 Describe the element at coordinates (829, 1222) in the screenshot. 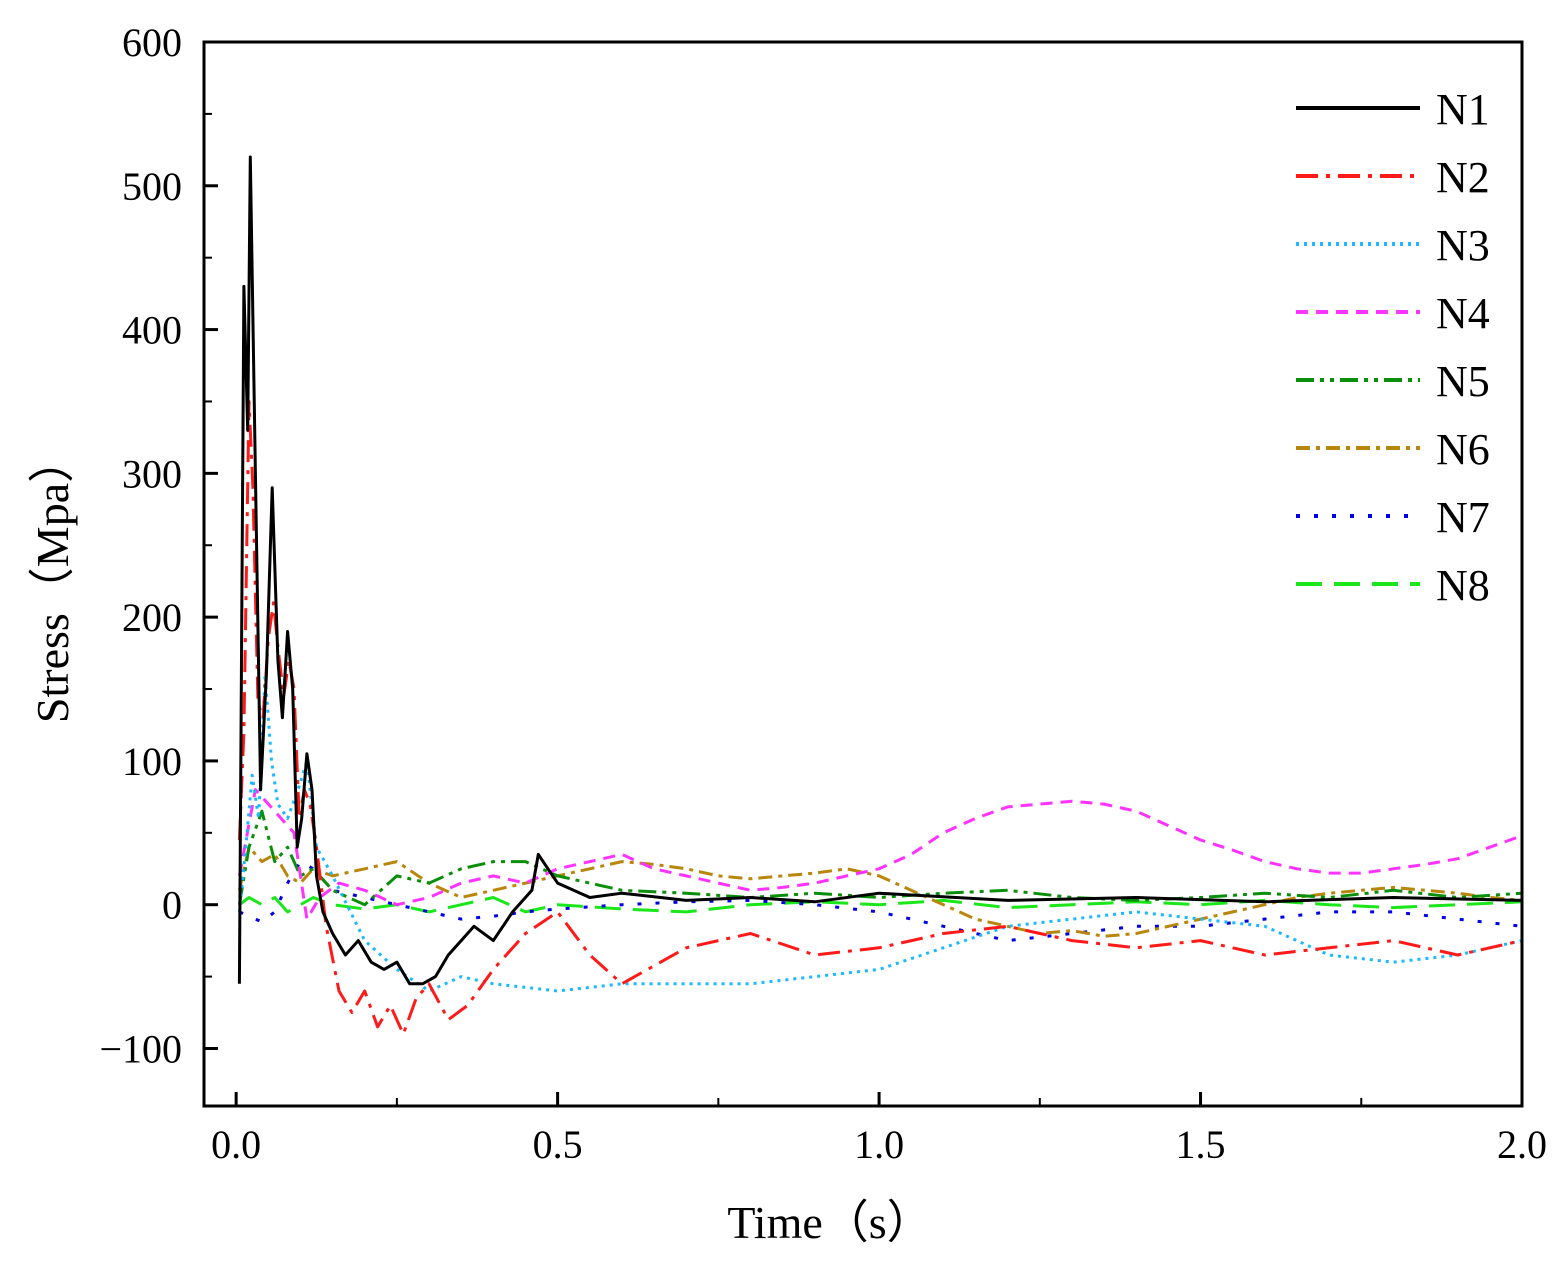

I see `x-axis-label: Time（s）` at that location.